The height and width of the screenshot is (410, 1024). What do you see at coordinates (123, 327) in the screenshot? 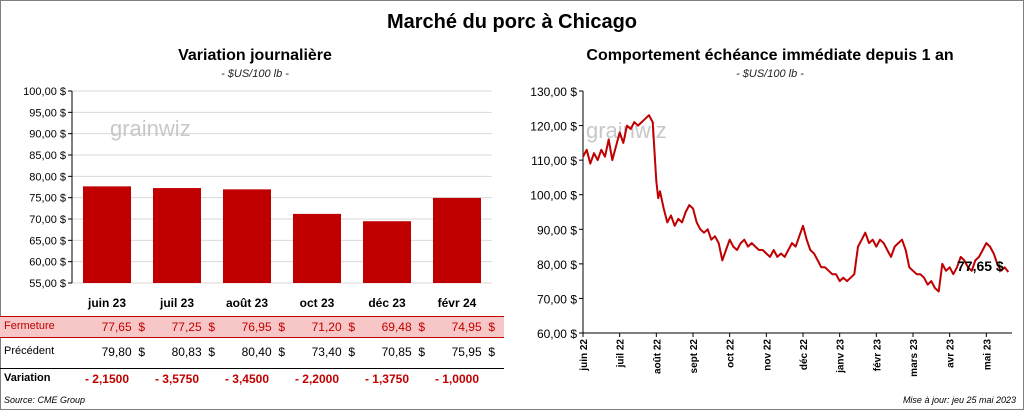
I see `table-cell: 77,65 $` at bounding box center [123, 327].